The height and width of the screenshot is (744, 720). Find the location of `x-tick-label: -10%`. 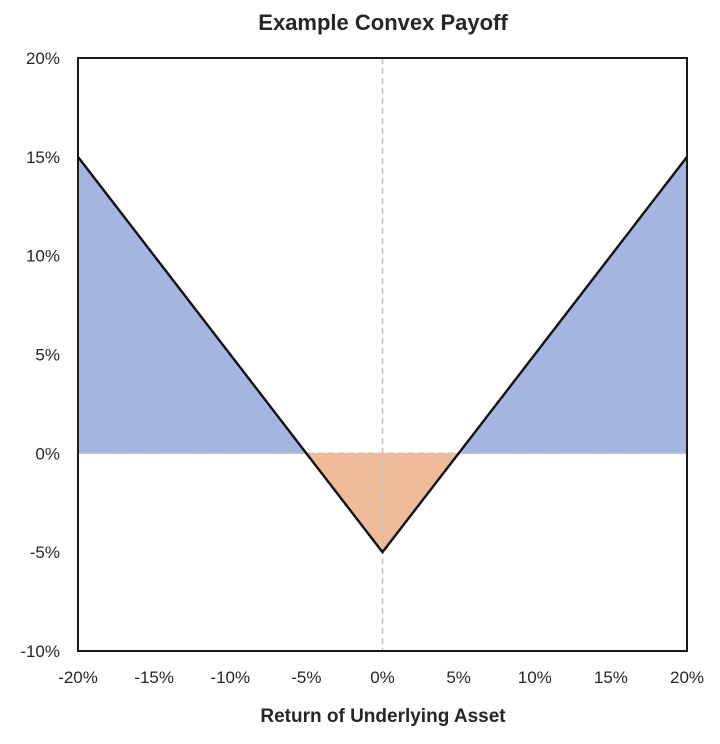

x-tick-label: -10% is located at coordinates (230, 677).